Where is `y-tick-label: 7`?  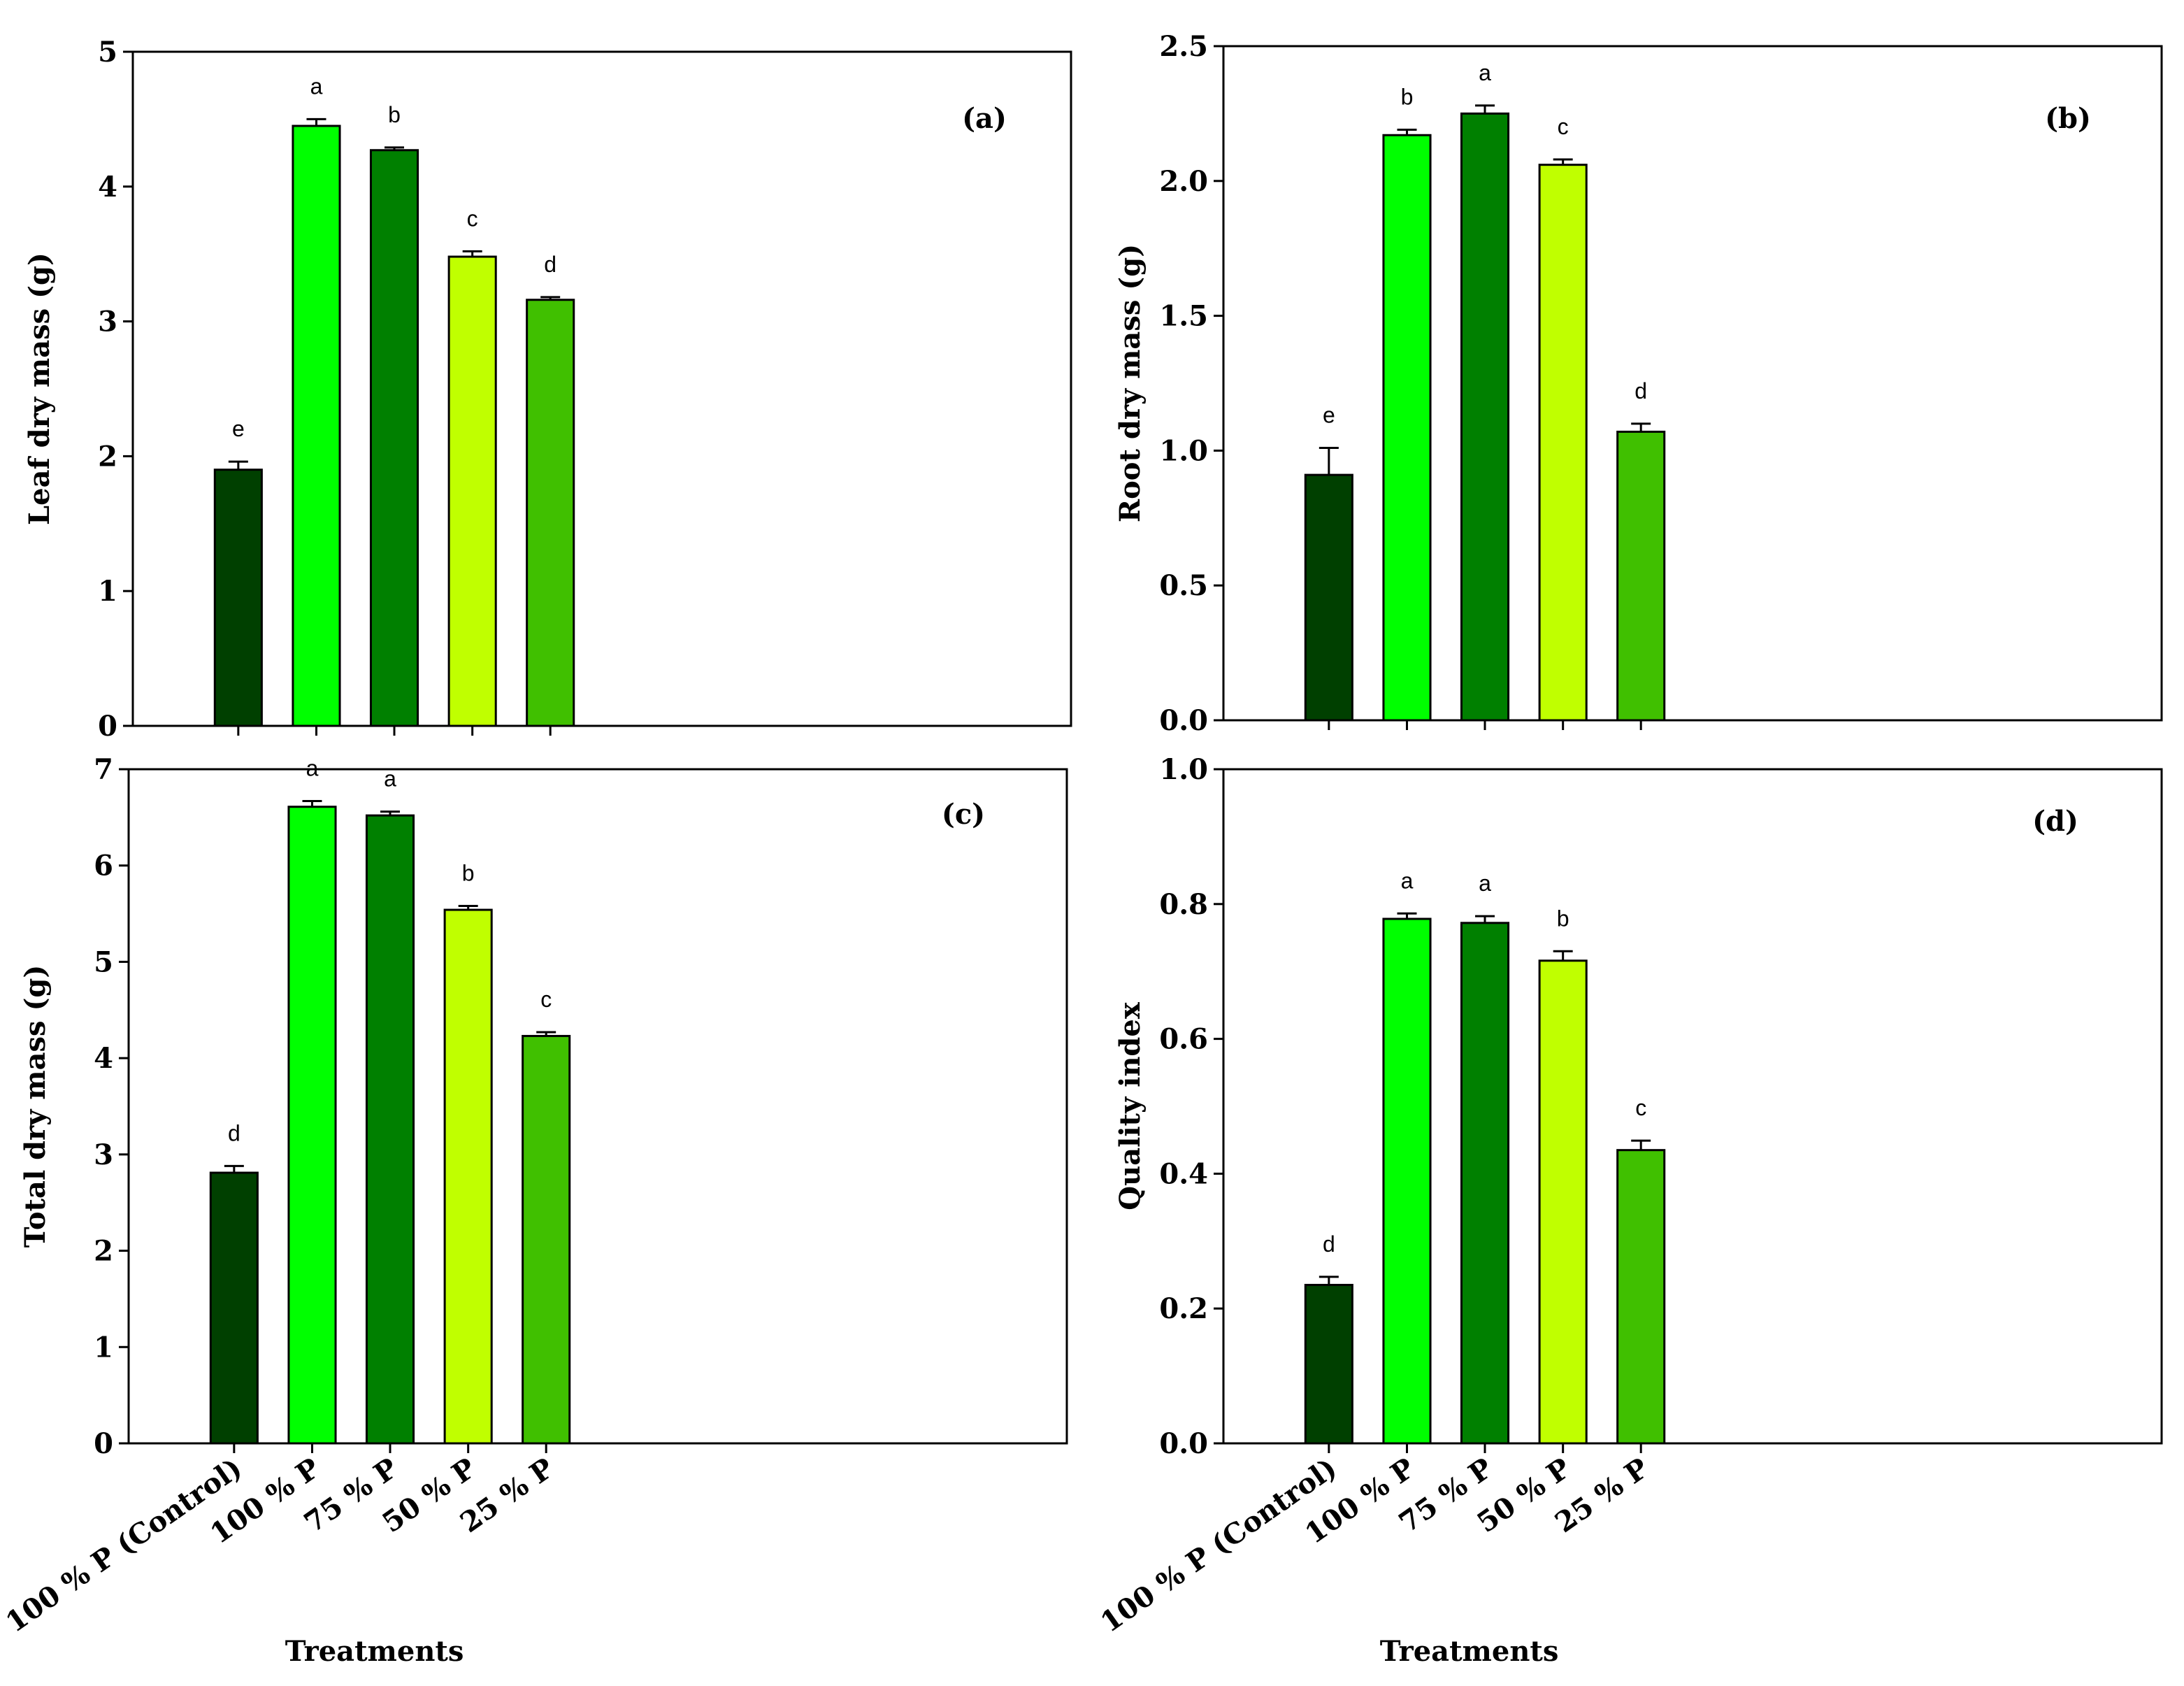 y-tick-label: 7 is located at coordinates (103, 769).